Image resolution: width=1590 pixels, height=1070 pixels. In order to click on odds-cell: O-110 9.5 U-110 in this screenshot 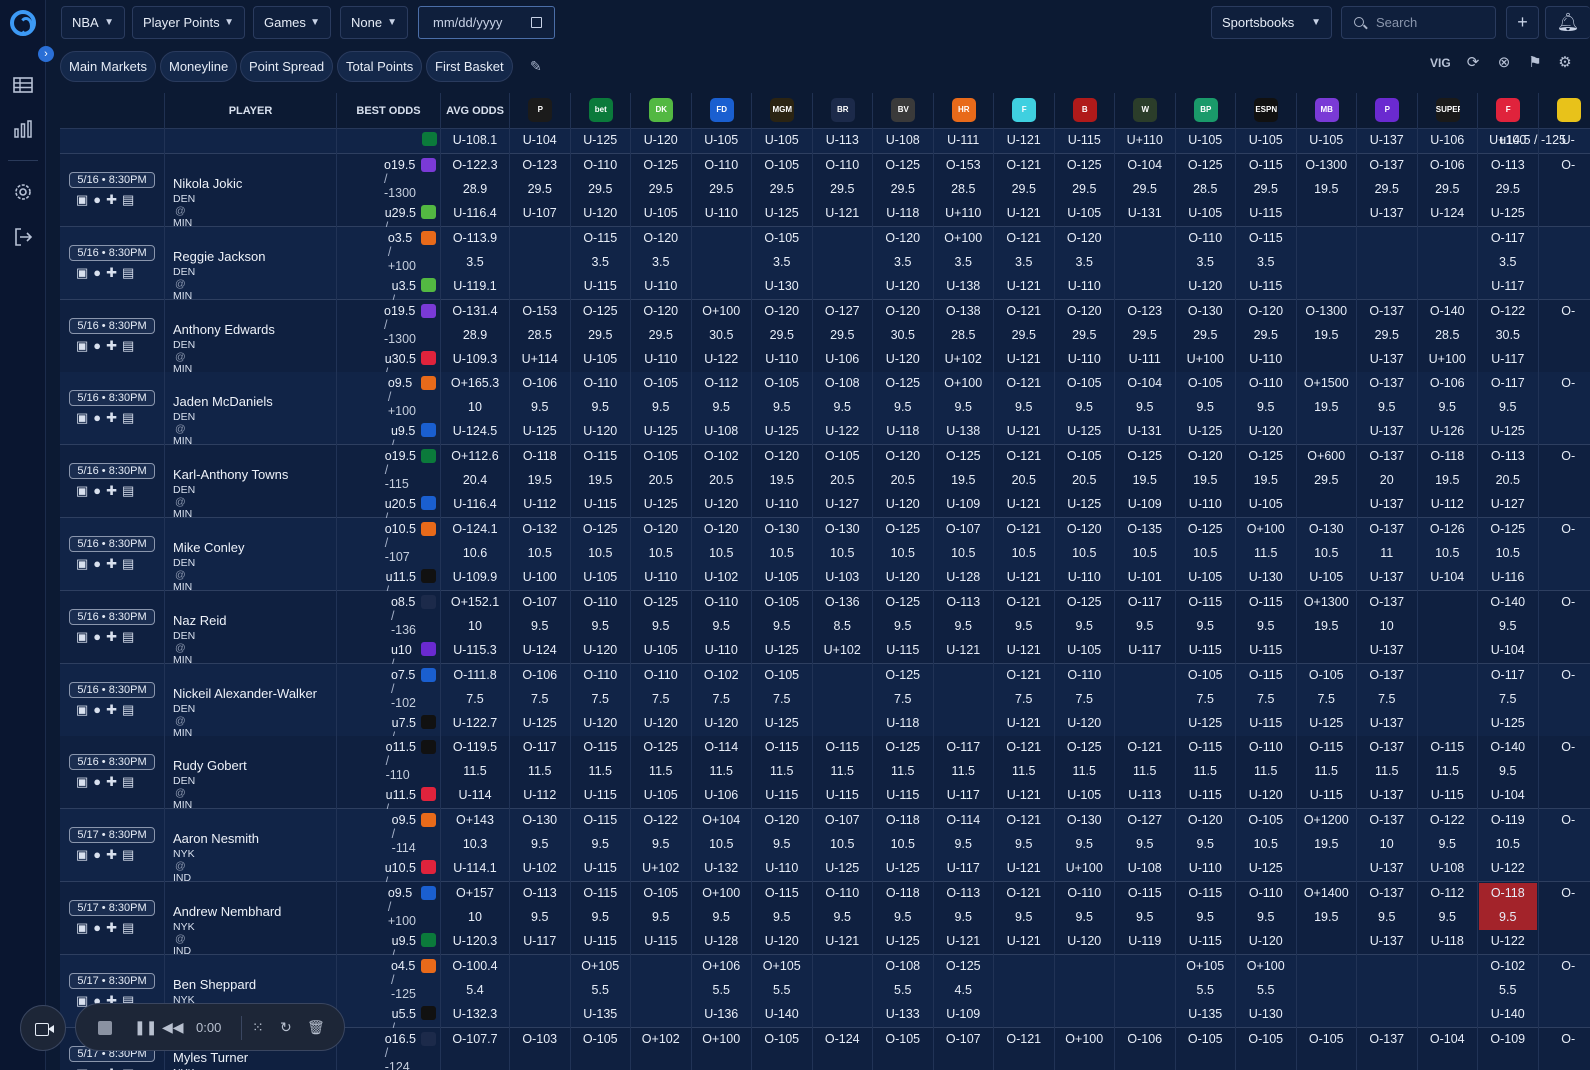, I will do `click(722, 627)`.